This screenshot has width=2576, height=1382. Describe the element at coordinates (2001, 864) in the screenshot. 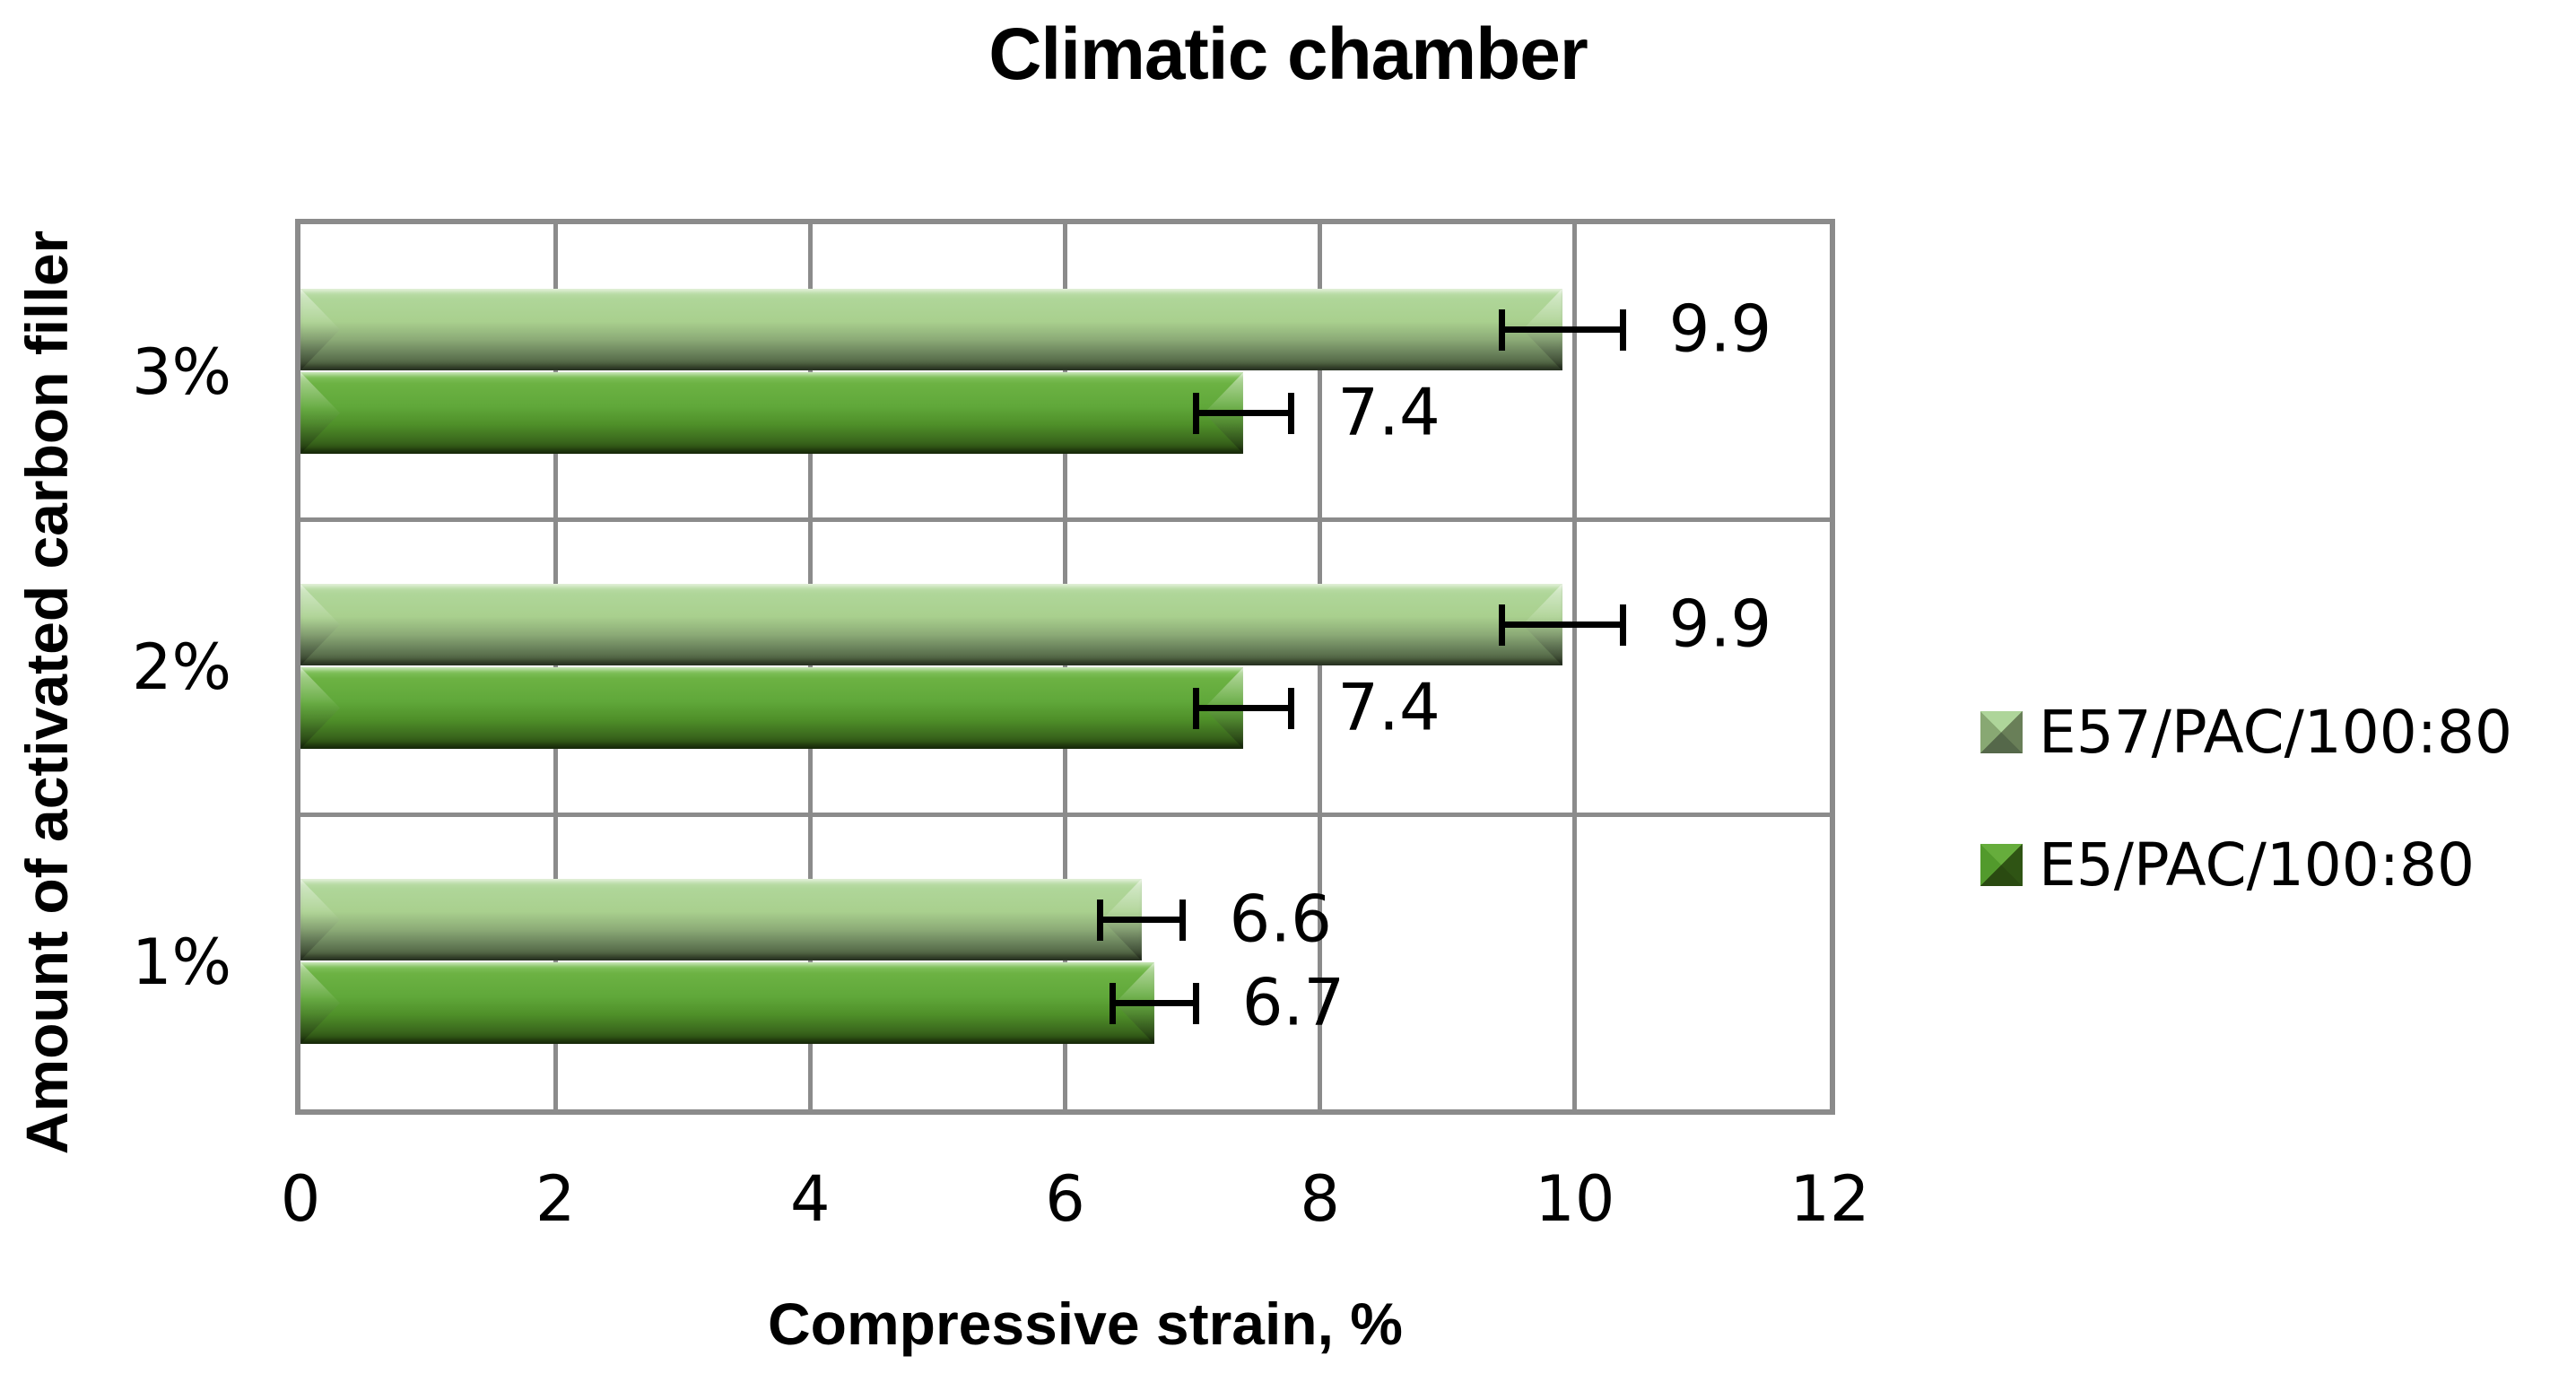

I see `legend-marker-dark-icon` at that location.